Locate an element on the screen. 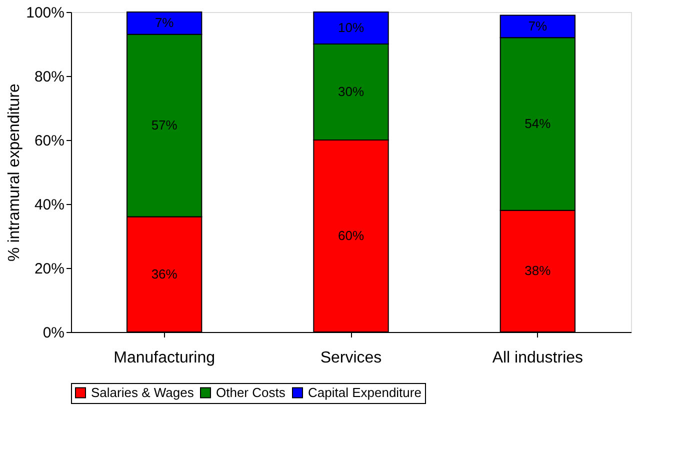 This screenshot has width=689, height=469. legend-label: Salaries & Wages is located at coordinates (142, 392).